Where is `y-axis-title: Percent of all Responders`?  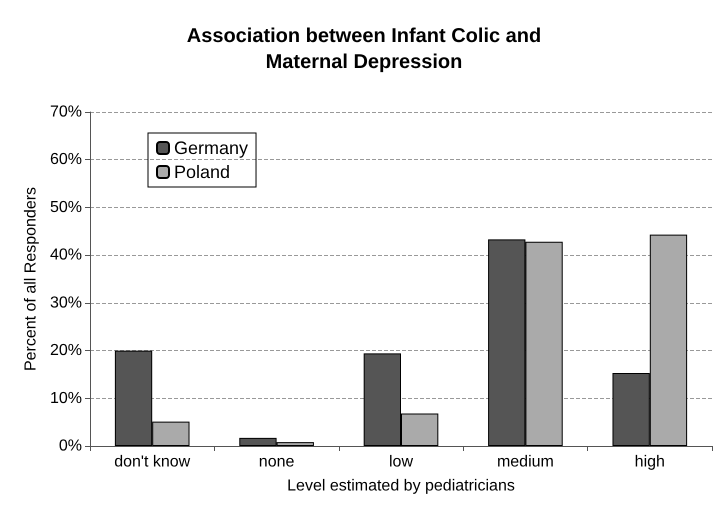
y-axis-title: Percent of all Responders is located at coordinates (31, 279).